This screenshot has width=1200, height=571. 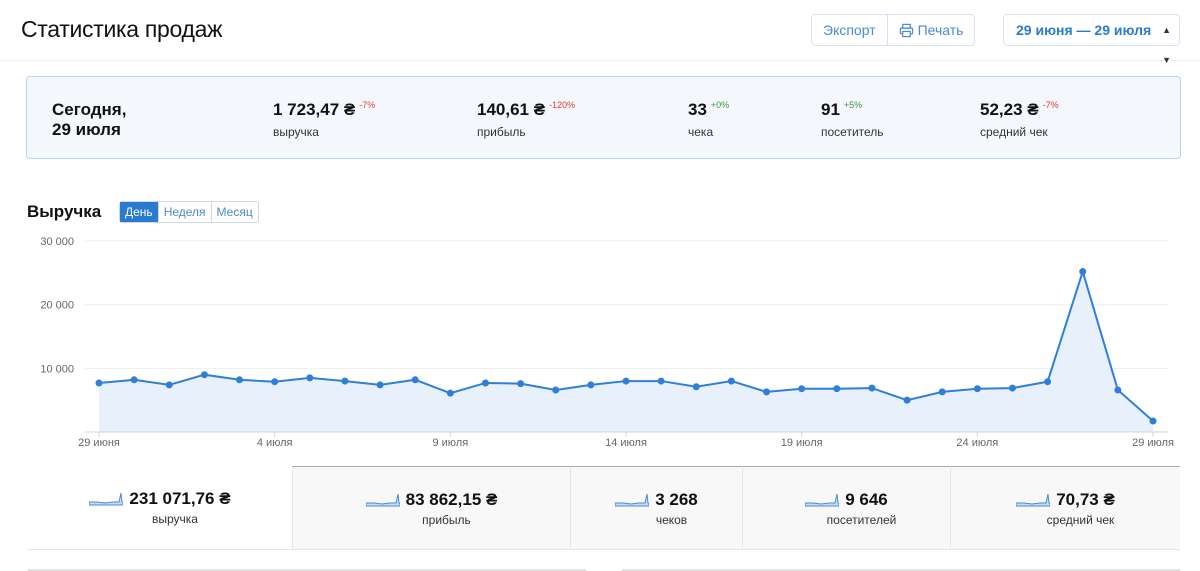 I want to click on y-tick-label: 30 000, so click(x=57, y=242).